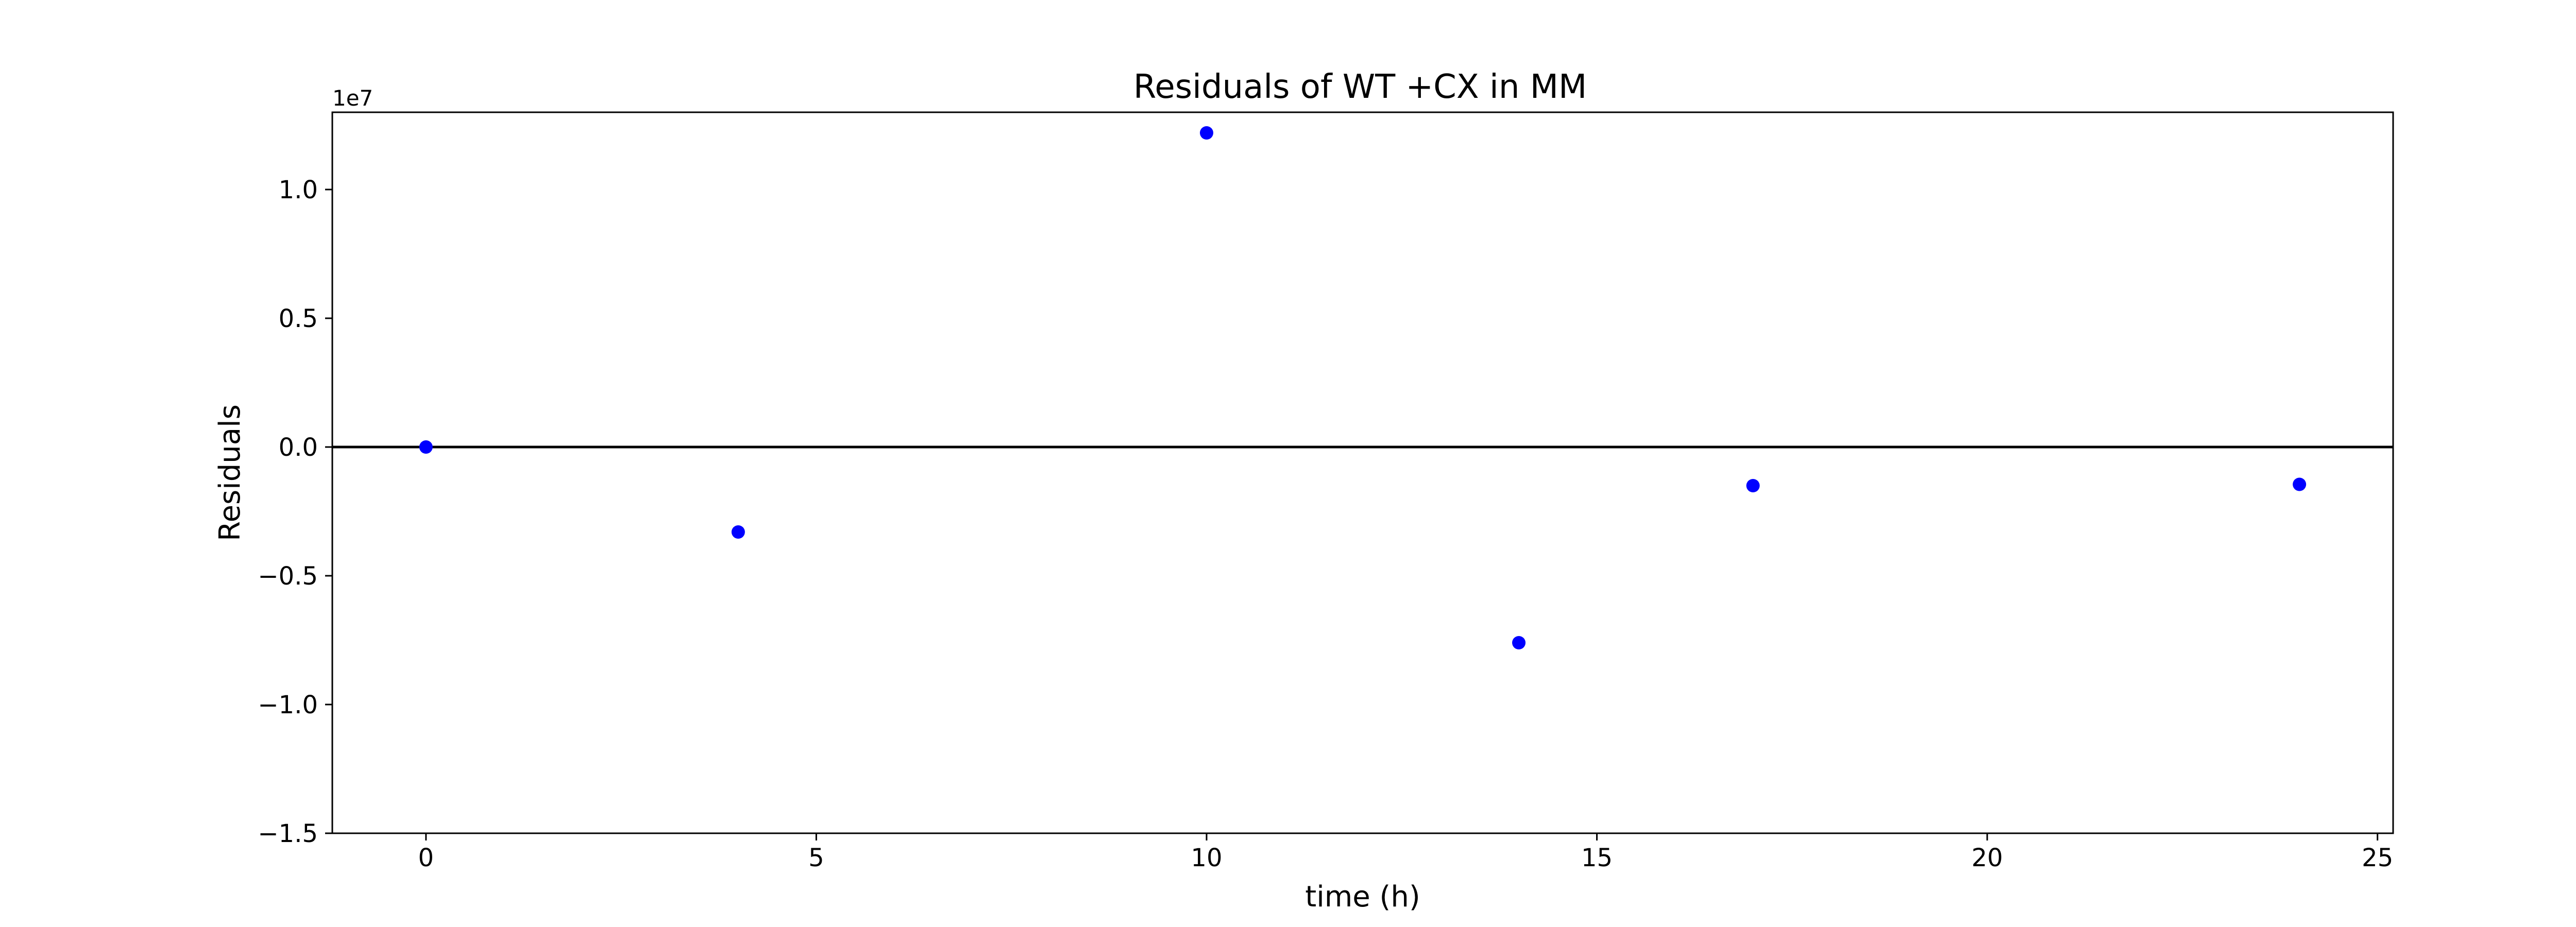 The height and width of the screenshot is (927, 2576). I want to click on y-tick-label: −1.5, so click(288, 833).